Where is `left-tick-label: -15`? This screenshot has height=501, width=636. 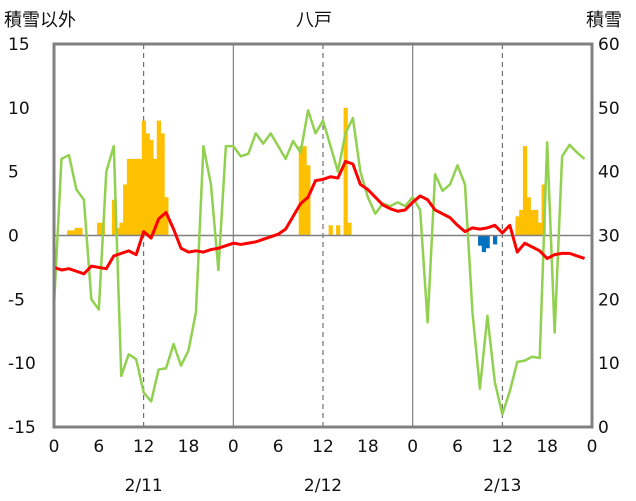
left-tick-label: -15 is located at coordinates (22, 428).